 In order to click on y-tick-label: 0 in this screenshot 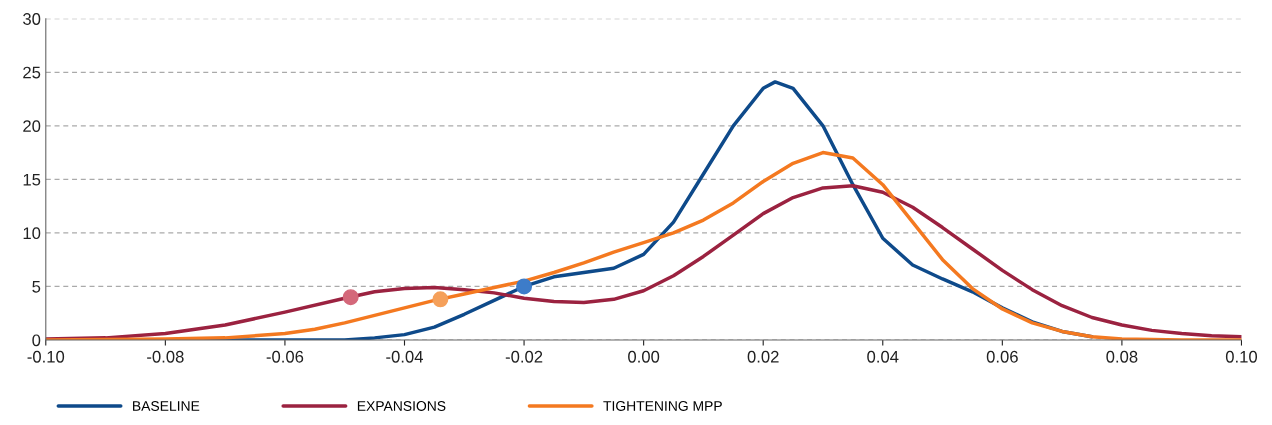, I will do `click(36, 340)`.